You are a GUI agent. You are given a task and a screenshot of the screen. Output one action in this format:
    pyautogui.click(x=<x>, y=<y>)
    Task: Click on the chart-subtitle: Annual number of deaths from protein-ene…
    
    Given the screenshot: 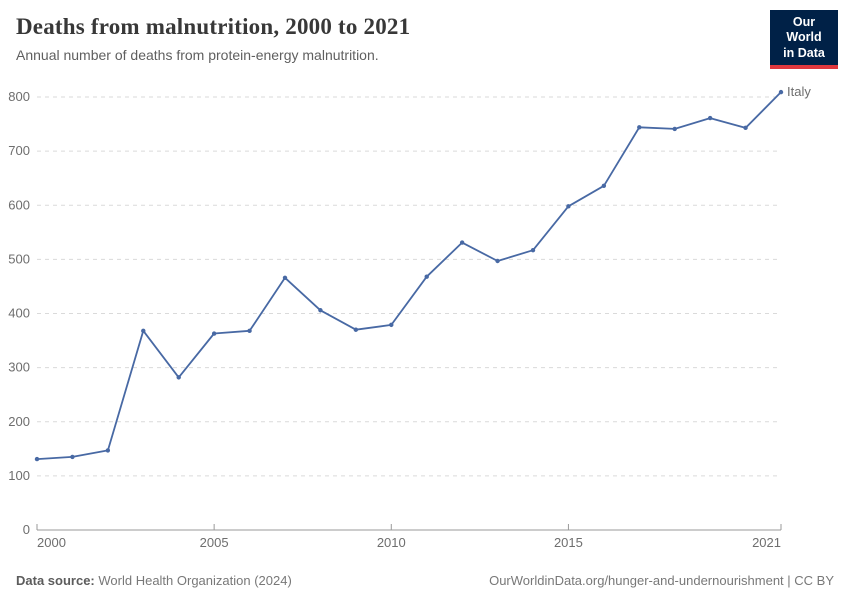 What is the action you would take?
    pyautogui.click(x=197, y=55)
    